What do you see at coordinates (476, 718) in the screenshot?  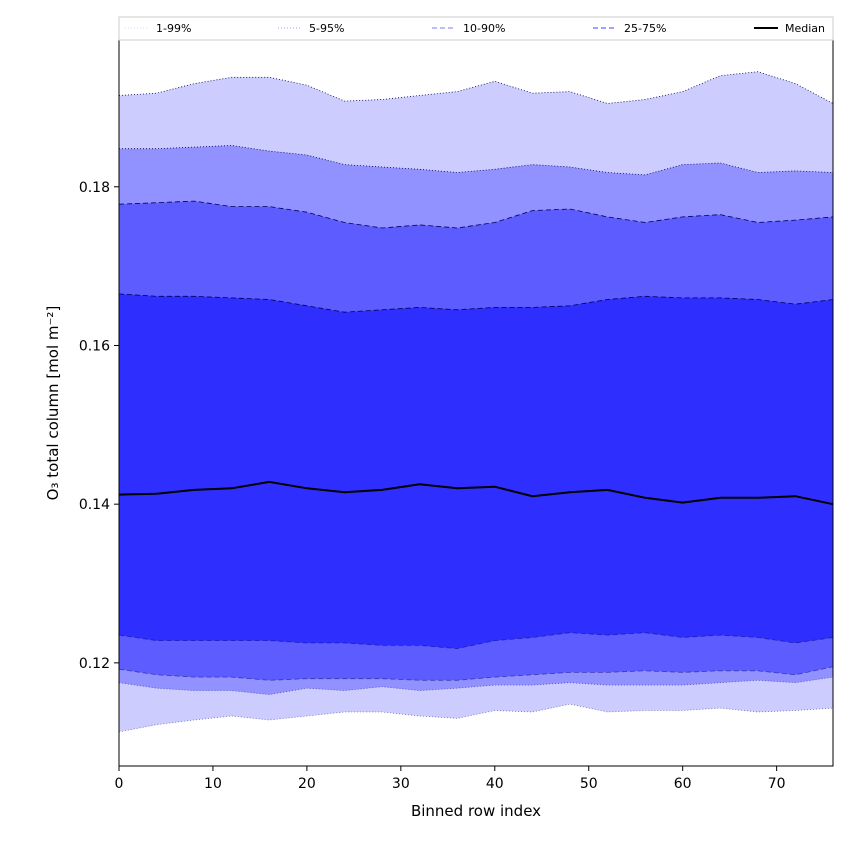 I see `band-1-99-lower-edge` at bounding box center [476, 718].